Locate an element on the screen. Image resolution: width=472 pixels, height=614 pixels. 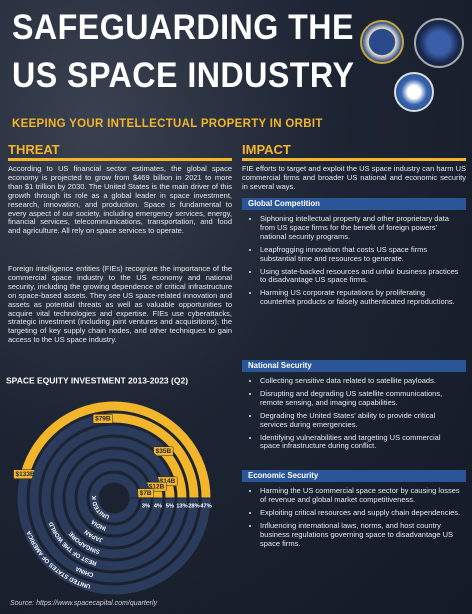
value-label: $35B is located at coordinates (164, 451).